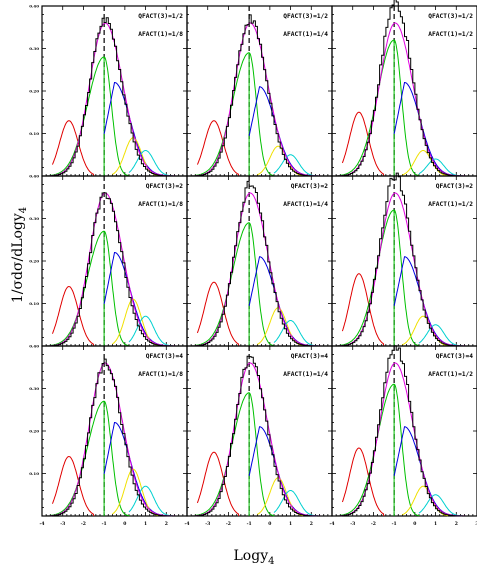 The image size is (477, 570). What do you see at coordinates (450, 34) in the screenshot?
I see `afact-annotation: AFACT(1)=1/2` at bounding box center [450, 34].